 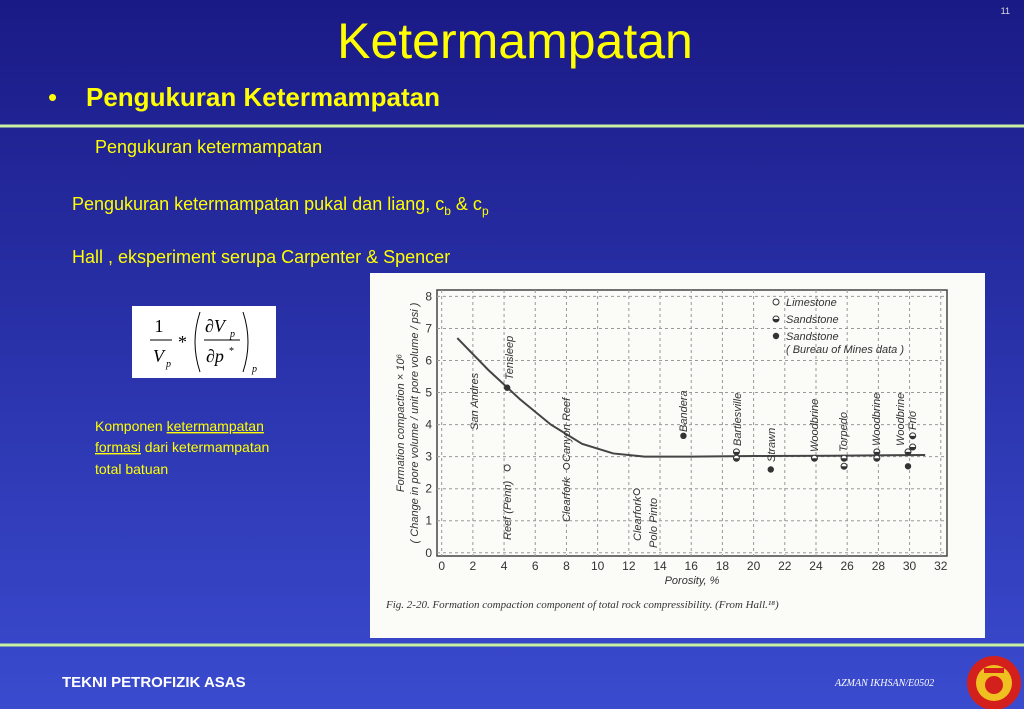 What do you see at coordinates (566, 566) in the screenshot?
I see `x-tick-label: 8` at bounding box center [566, 566].